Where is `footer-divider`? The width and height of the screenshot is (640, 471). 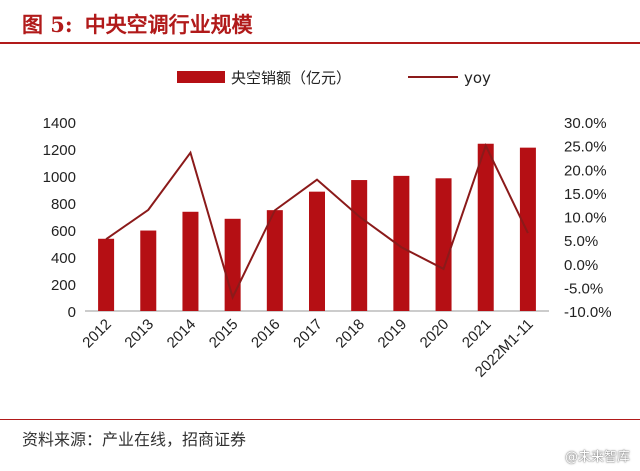
footer-divider is located at coordinates (320, 419).